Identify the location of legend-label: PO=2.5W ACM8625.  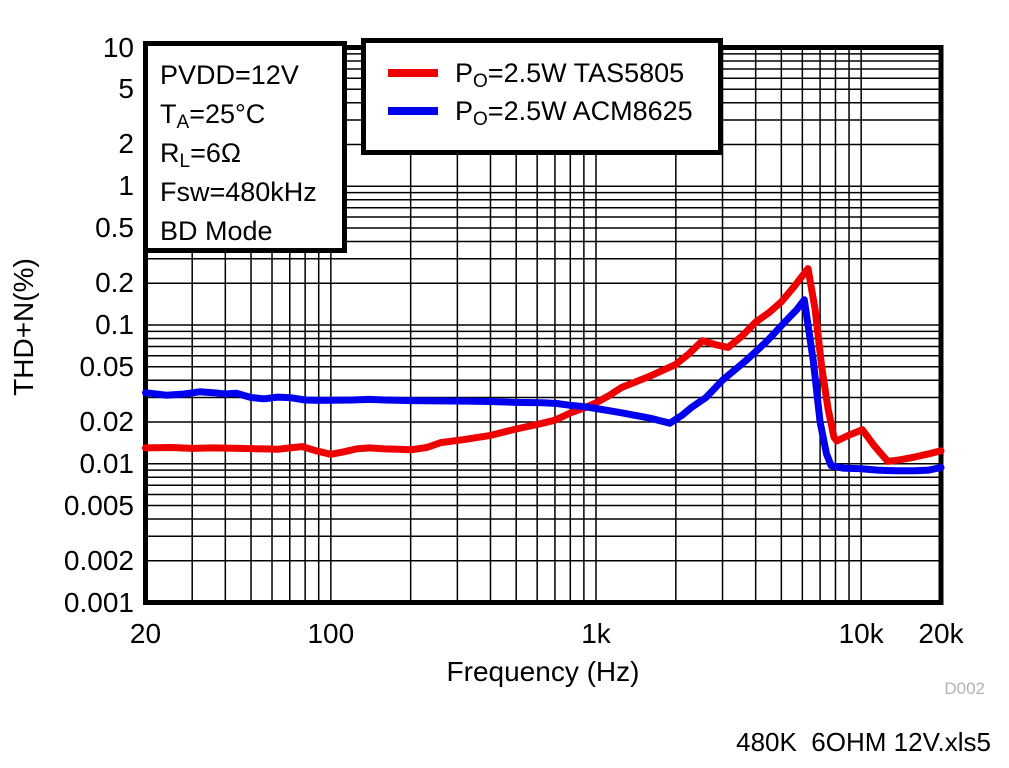
(574, 112).